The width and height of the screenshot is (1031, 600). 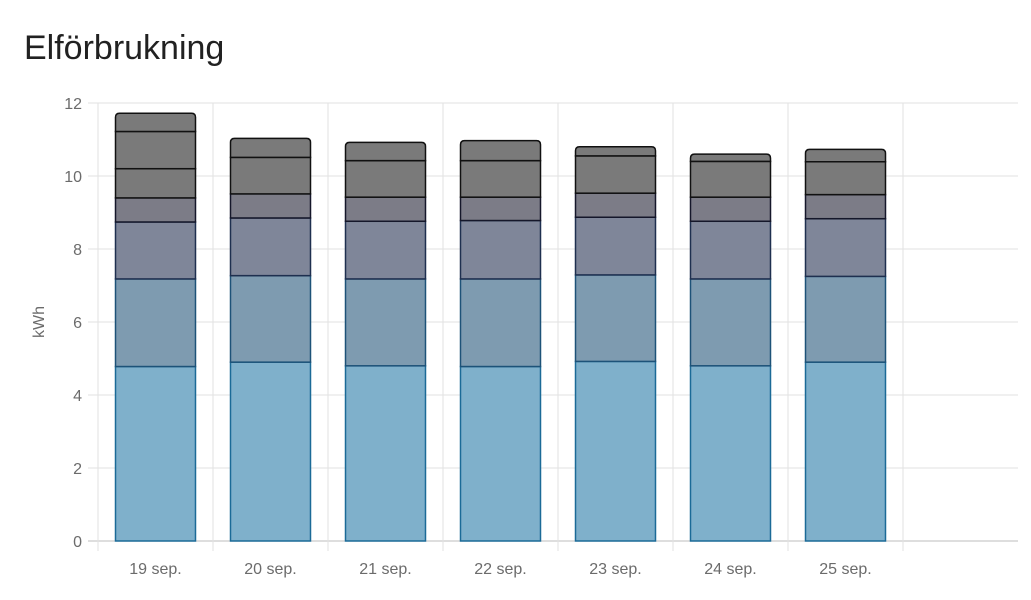 What do you see at coordinates (845, 569) in the screenshot?
I see `x-tick-label: 25 sep.` at bounding box center [845, 569].